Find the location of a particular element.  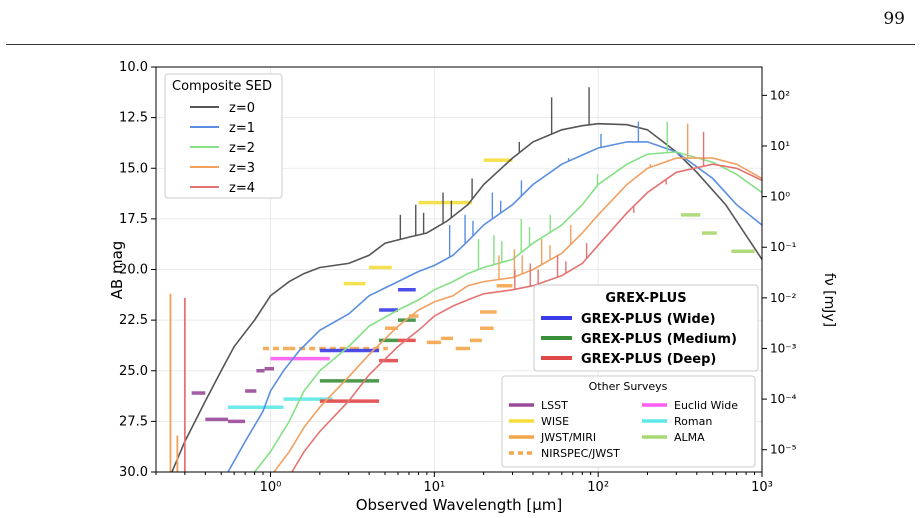

y-tick-label: 25.0 is located at coordinates (133, 371).